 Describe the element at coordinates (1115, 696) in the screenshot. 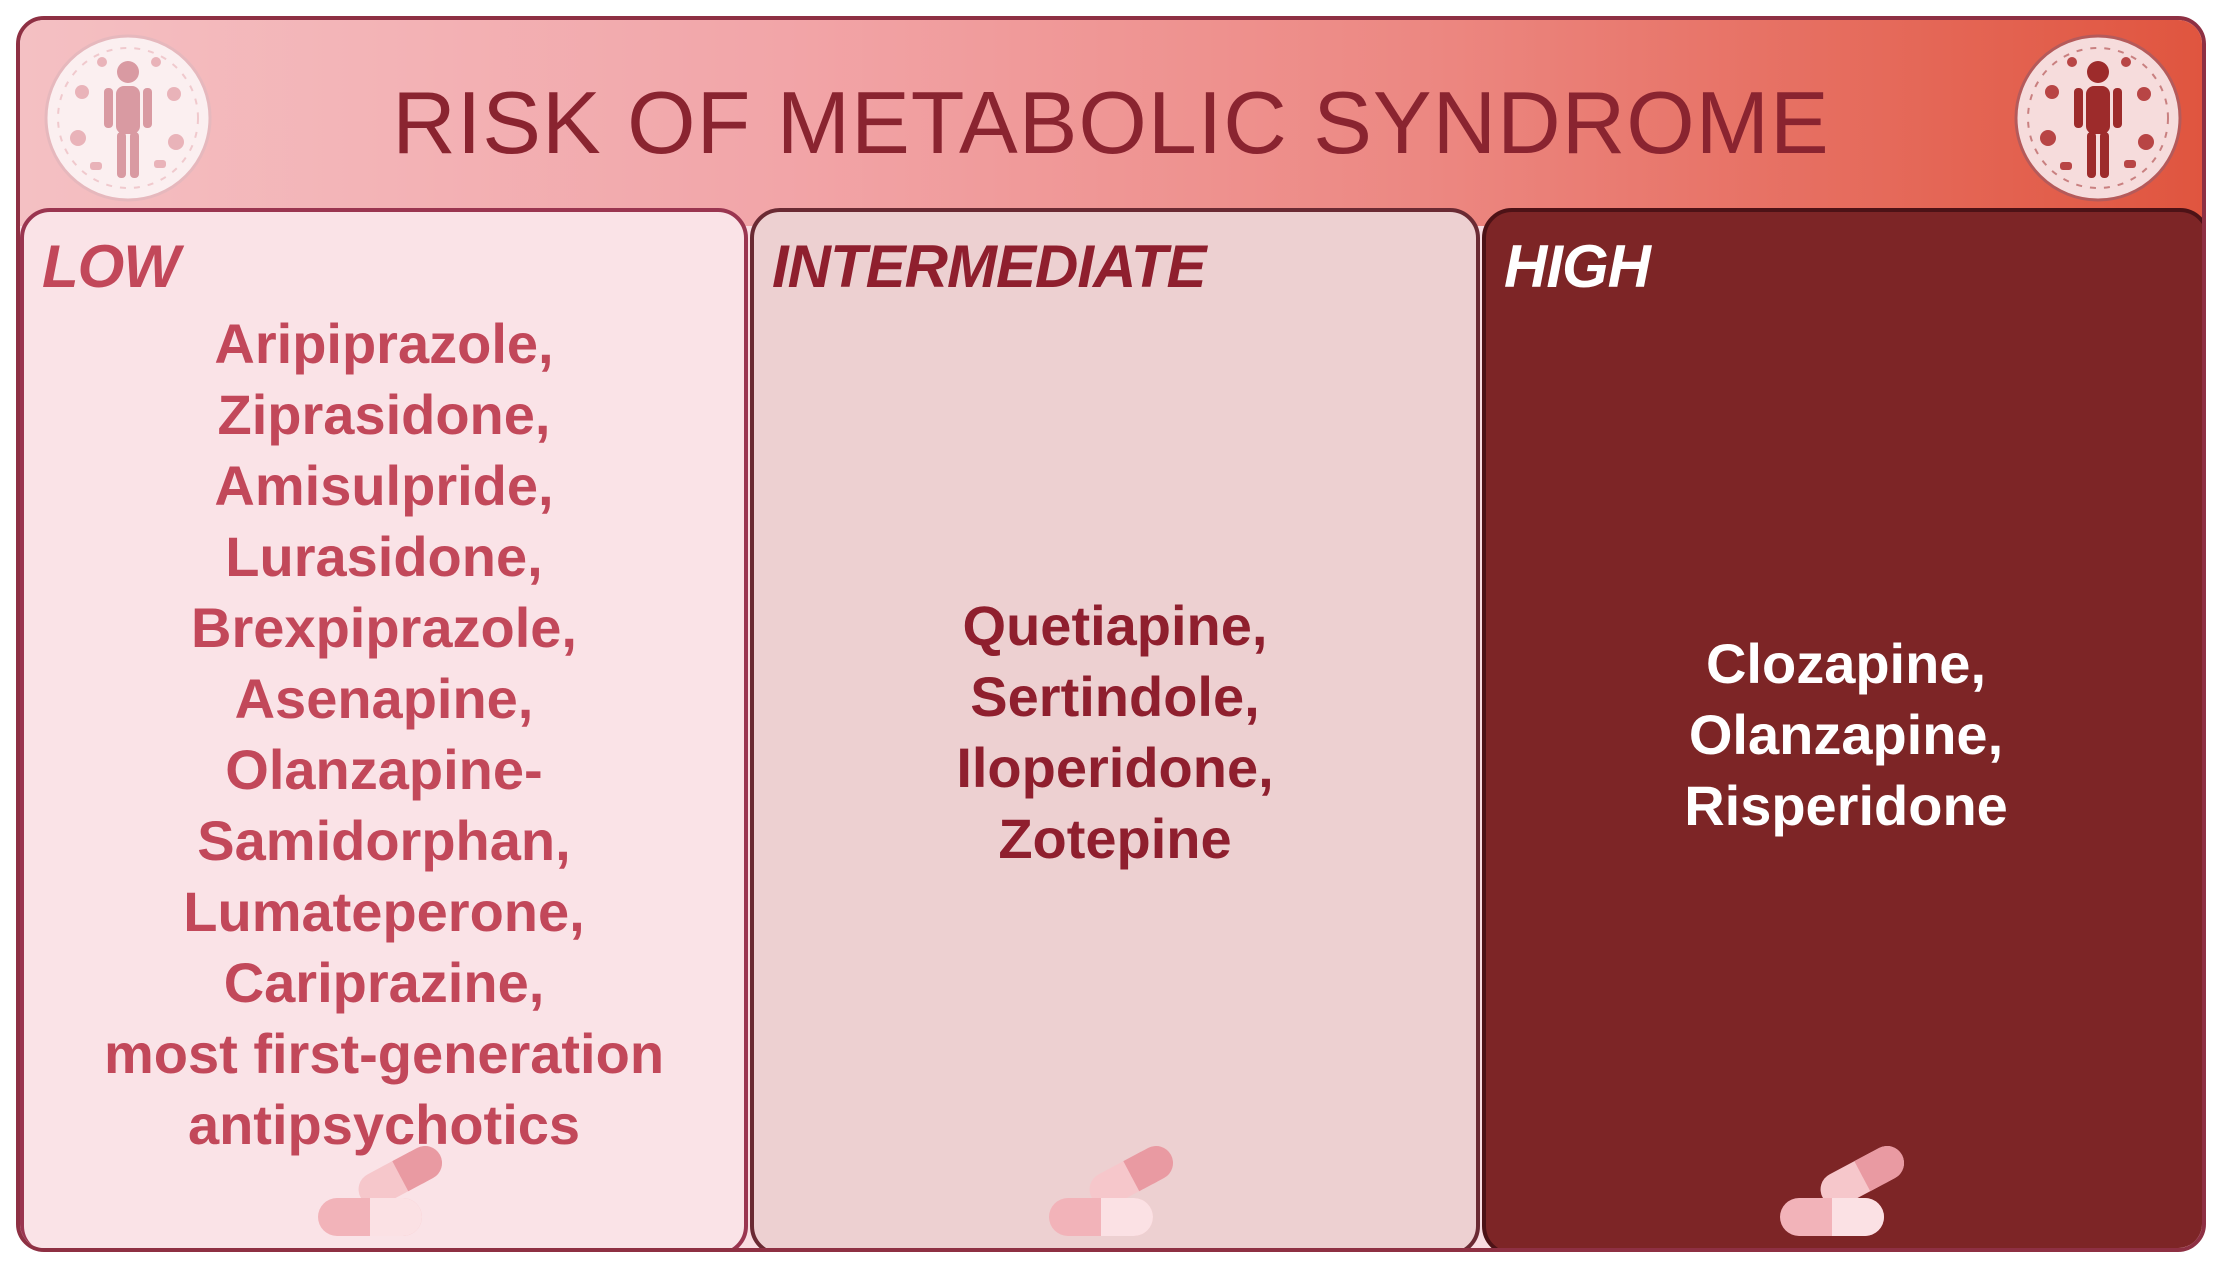

I see `drug-line: Sertindole,` at that location.